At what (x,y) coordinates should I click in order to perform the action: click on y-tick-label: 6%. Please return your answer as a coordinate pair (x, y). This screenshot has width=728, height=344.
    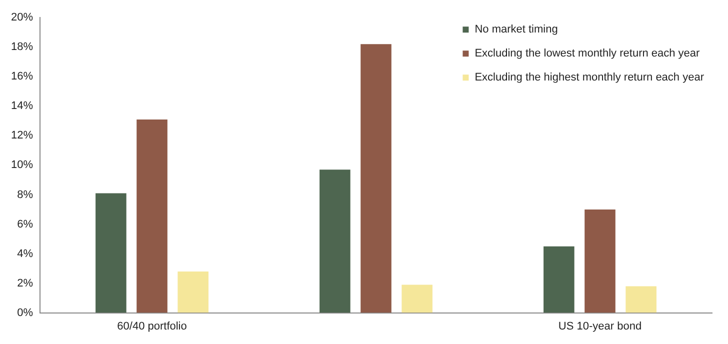
    Looking at the image, I should click on (25, 224).